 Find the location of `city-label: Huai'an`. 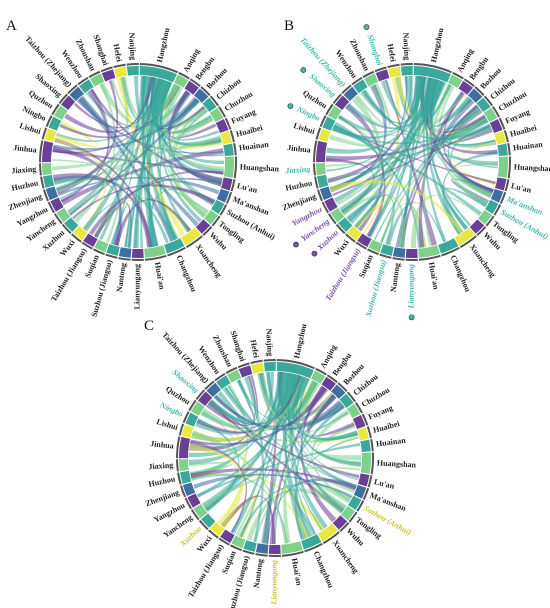

city-label: Huai'an is located at coordinates (160, 275).